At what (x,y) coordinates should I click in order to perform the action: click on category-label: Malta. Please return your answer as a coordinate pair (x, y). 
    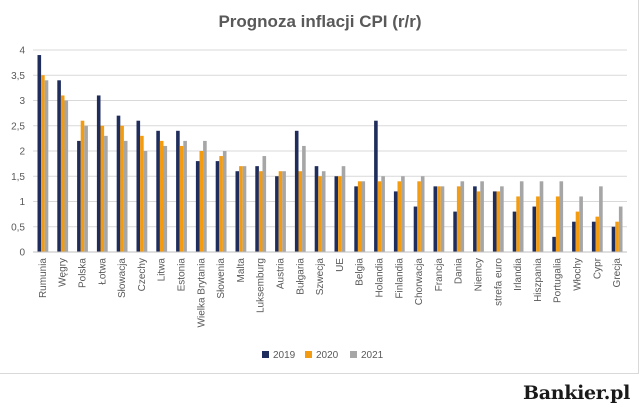
    Looking at the image, I should click on (241, 270).